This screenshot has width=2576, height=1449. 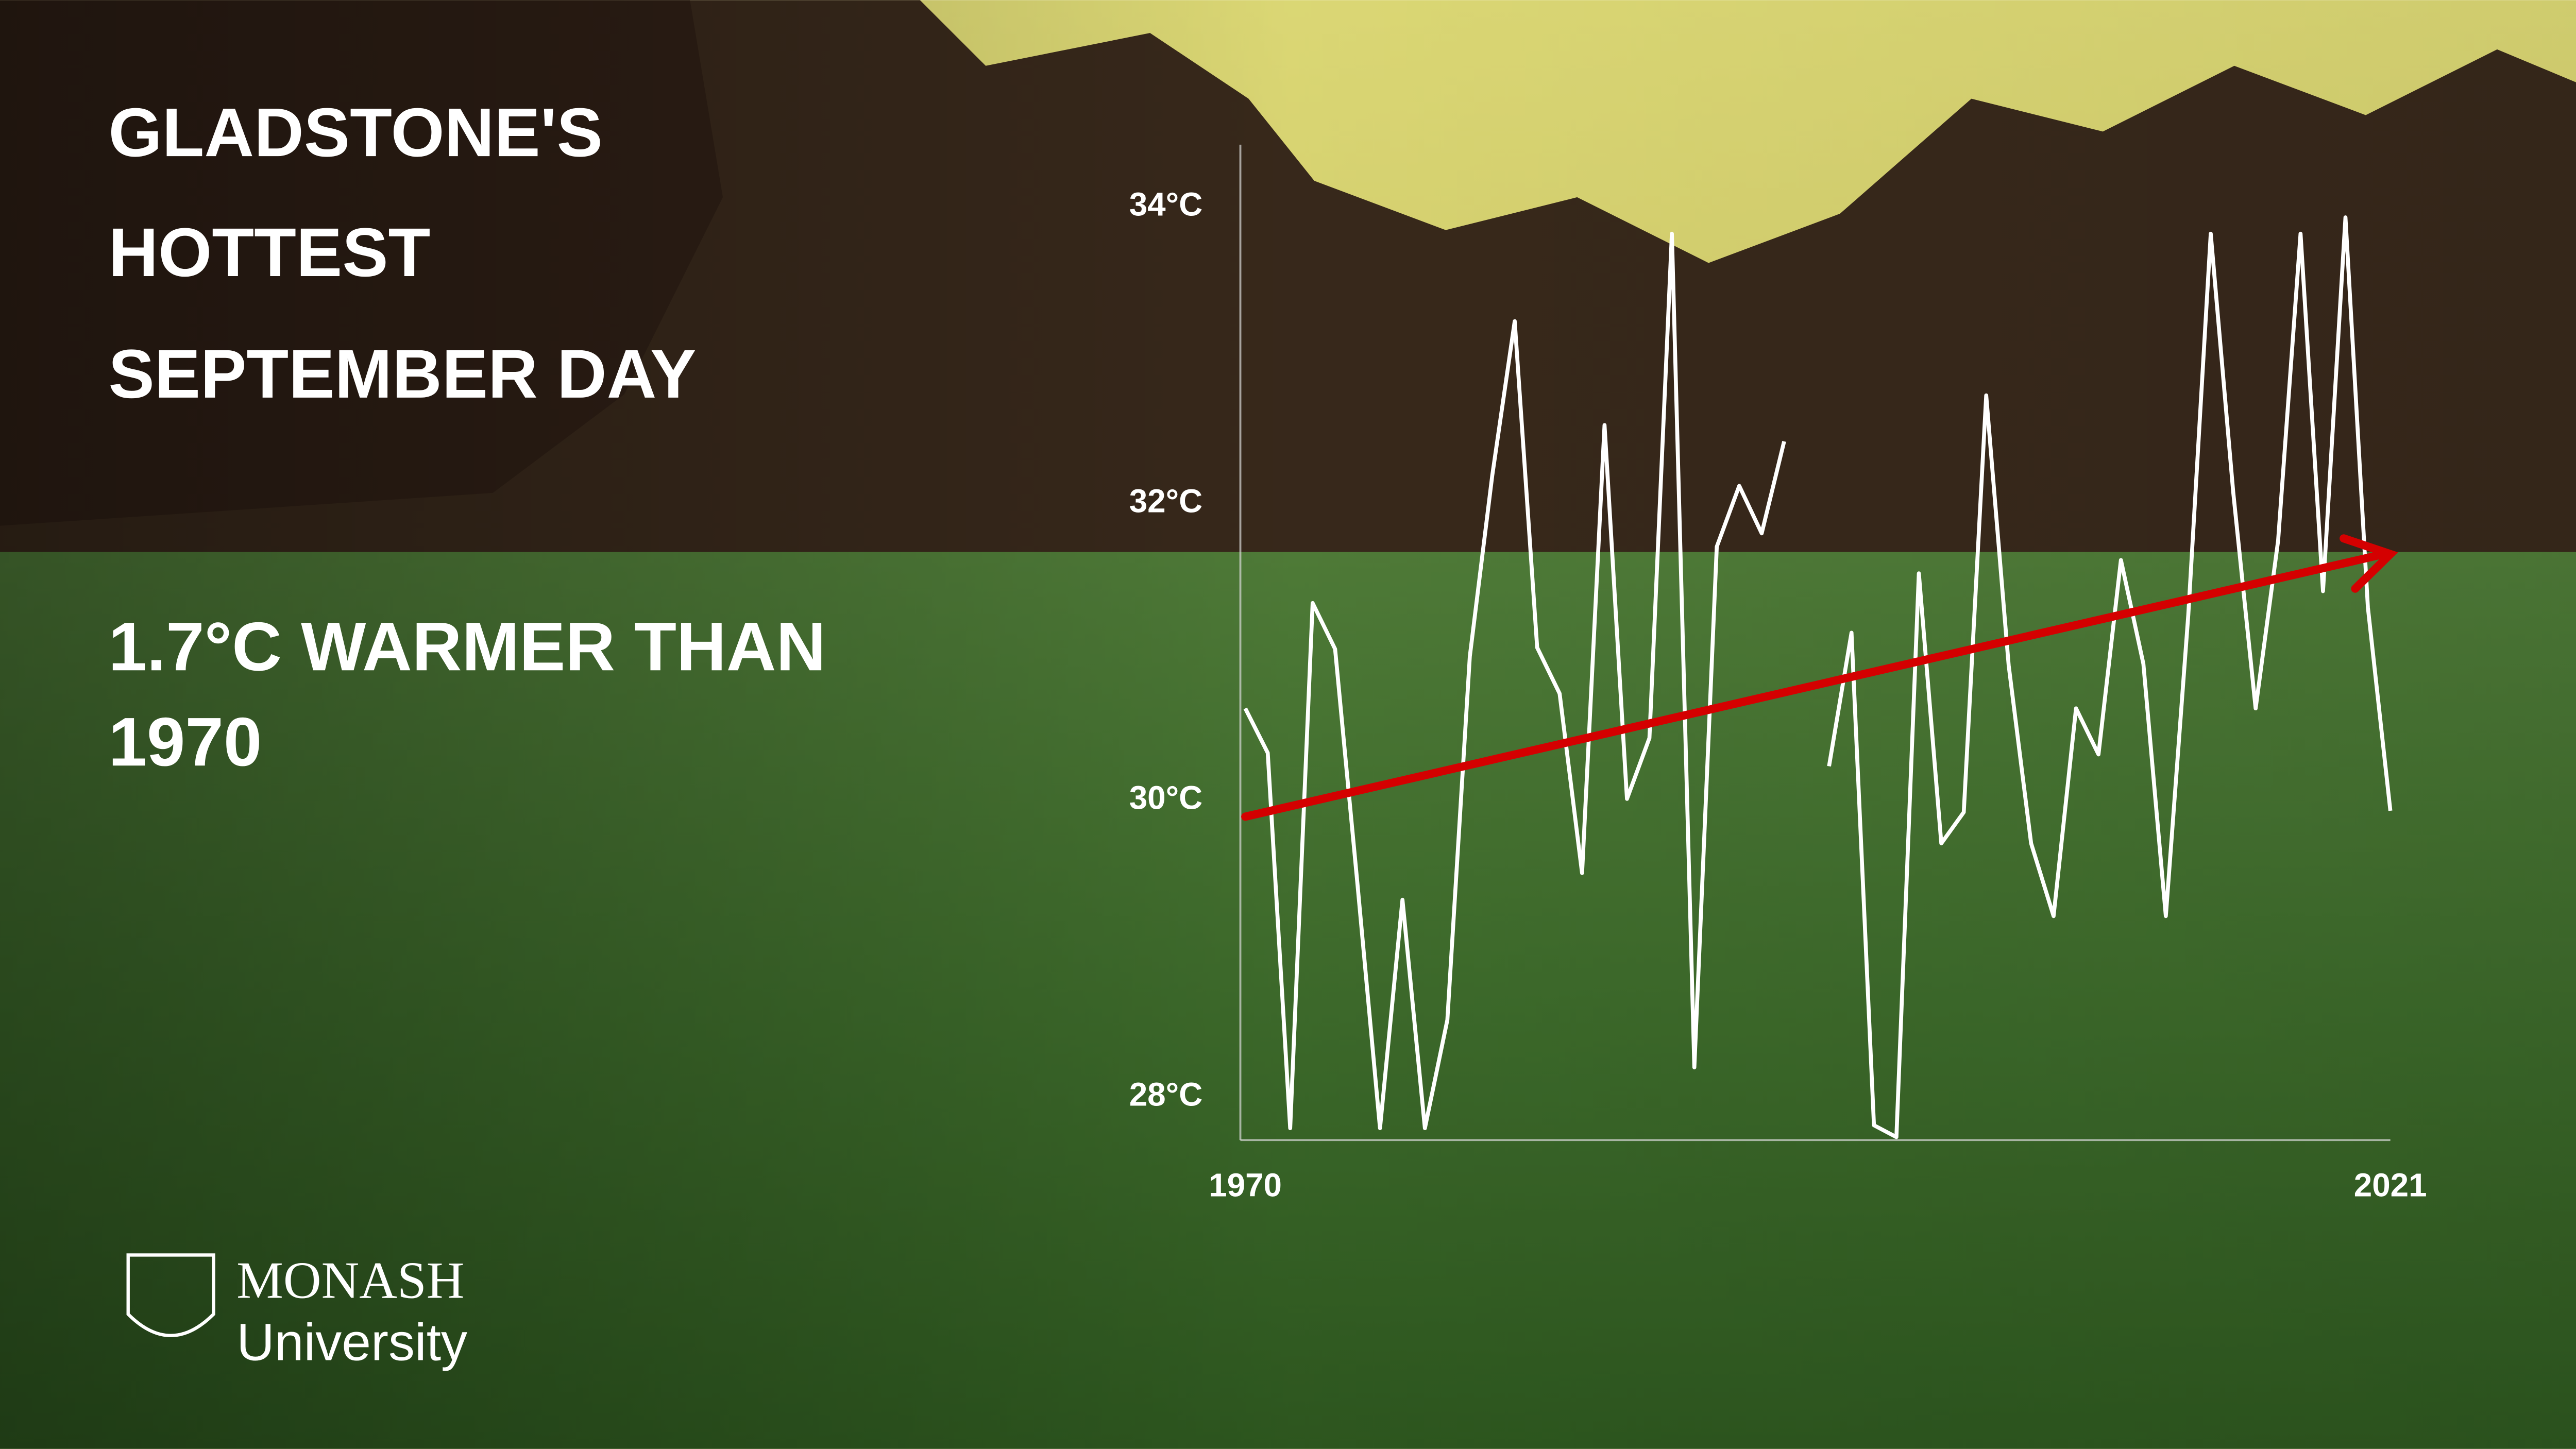 What do you see at coordinates (269, 253) in the screenshot?
I see `title-line: HOTTEST` at bounding box center [269, 253].